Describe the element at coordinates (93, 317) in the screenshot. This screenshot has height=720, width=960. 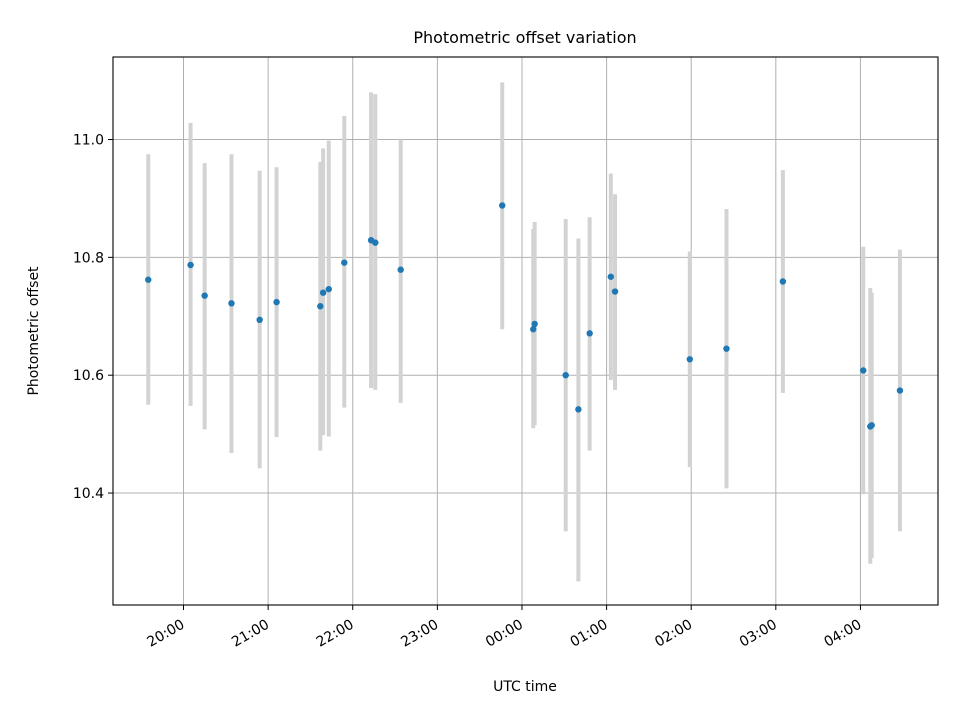
I see `y-axis-ticks: 10.4 10.6 10.8 11.0` at that location.